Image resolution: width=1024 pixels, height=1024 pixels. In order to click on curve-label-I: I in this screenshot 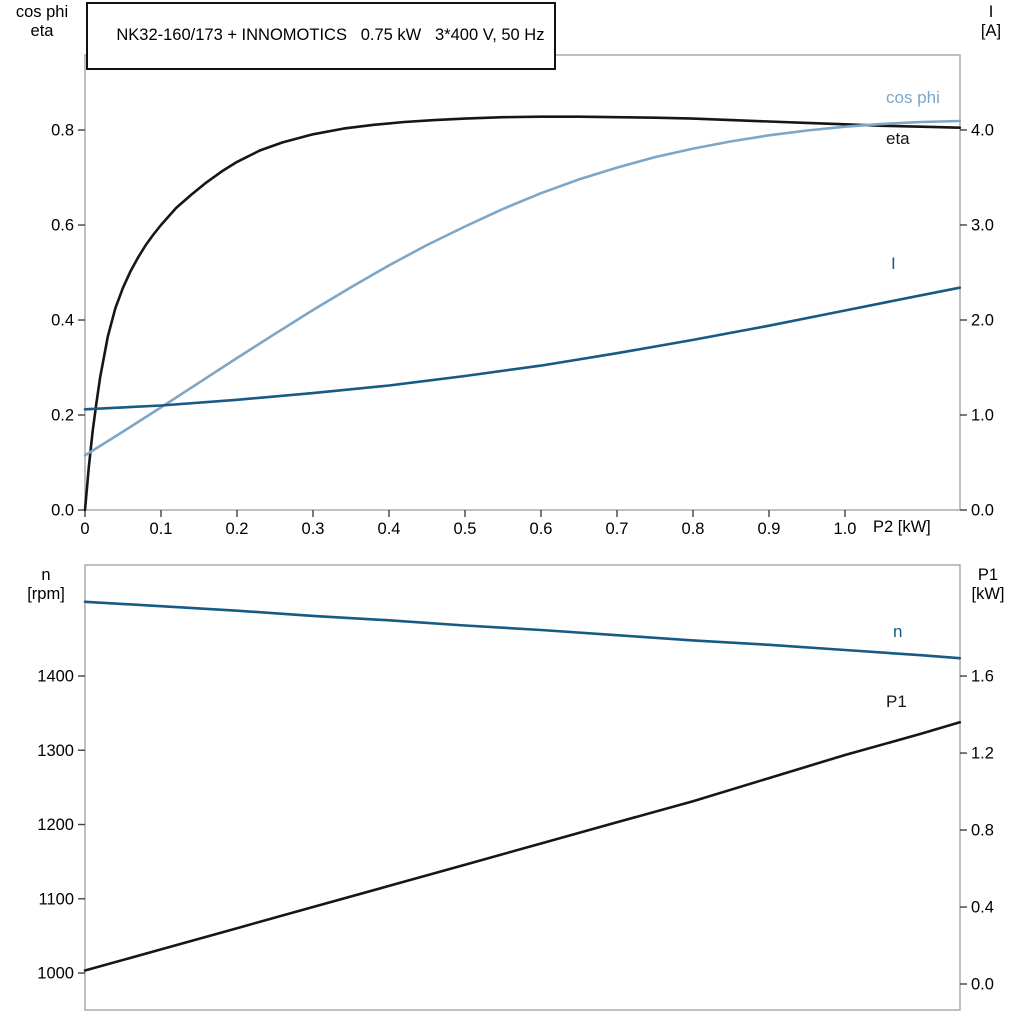, I will do `click(893, 263)`.